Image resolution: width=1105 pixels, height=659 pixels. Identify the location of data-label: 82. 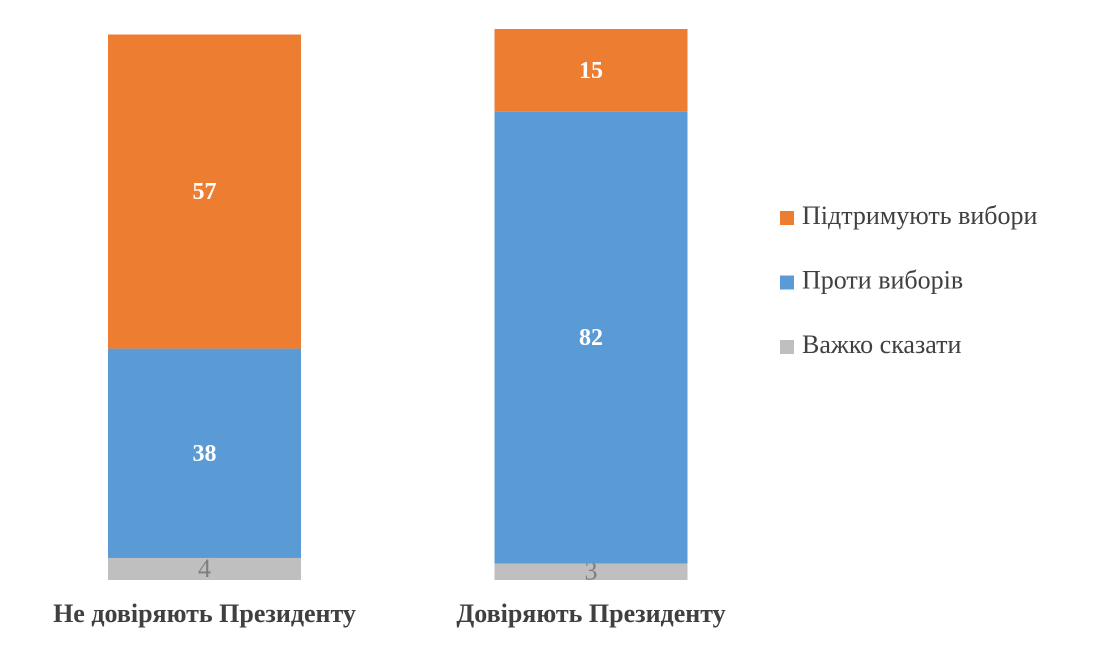
(591, 338).